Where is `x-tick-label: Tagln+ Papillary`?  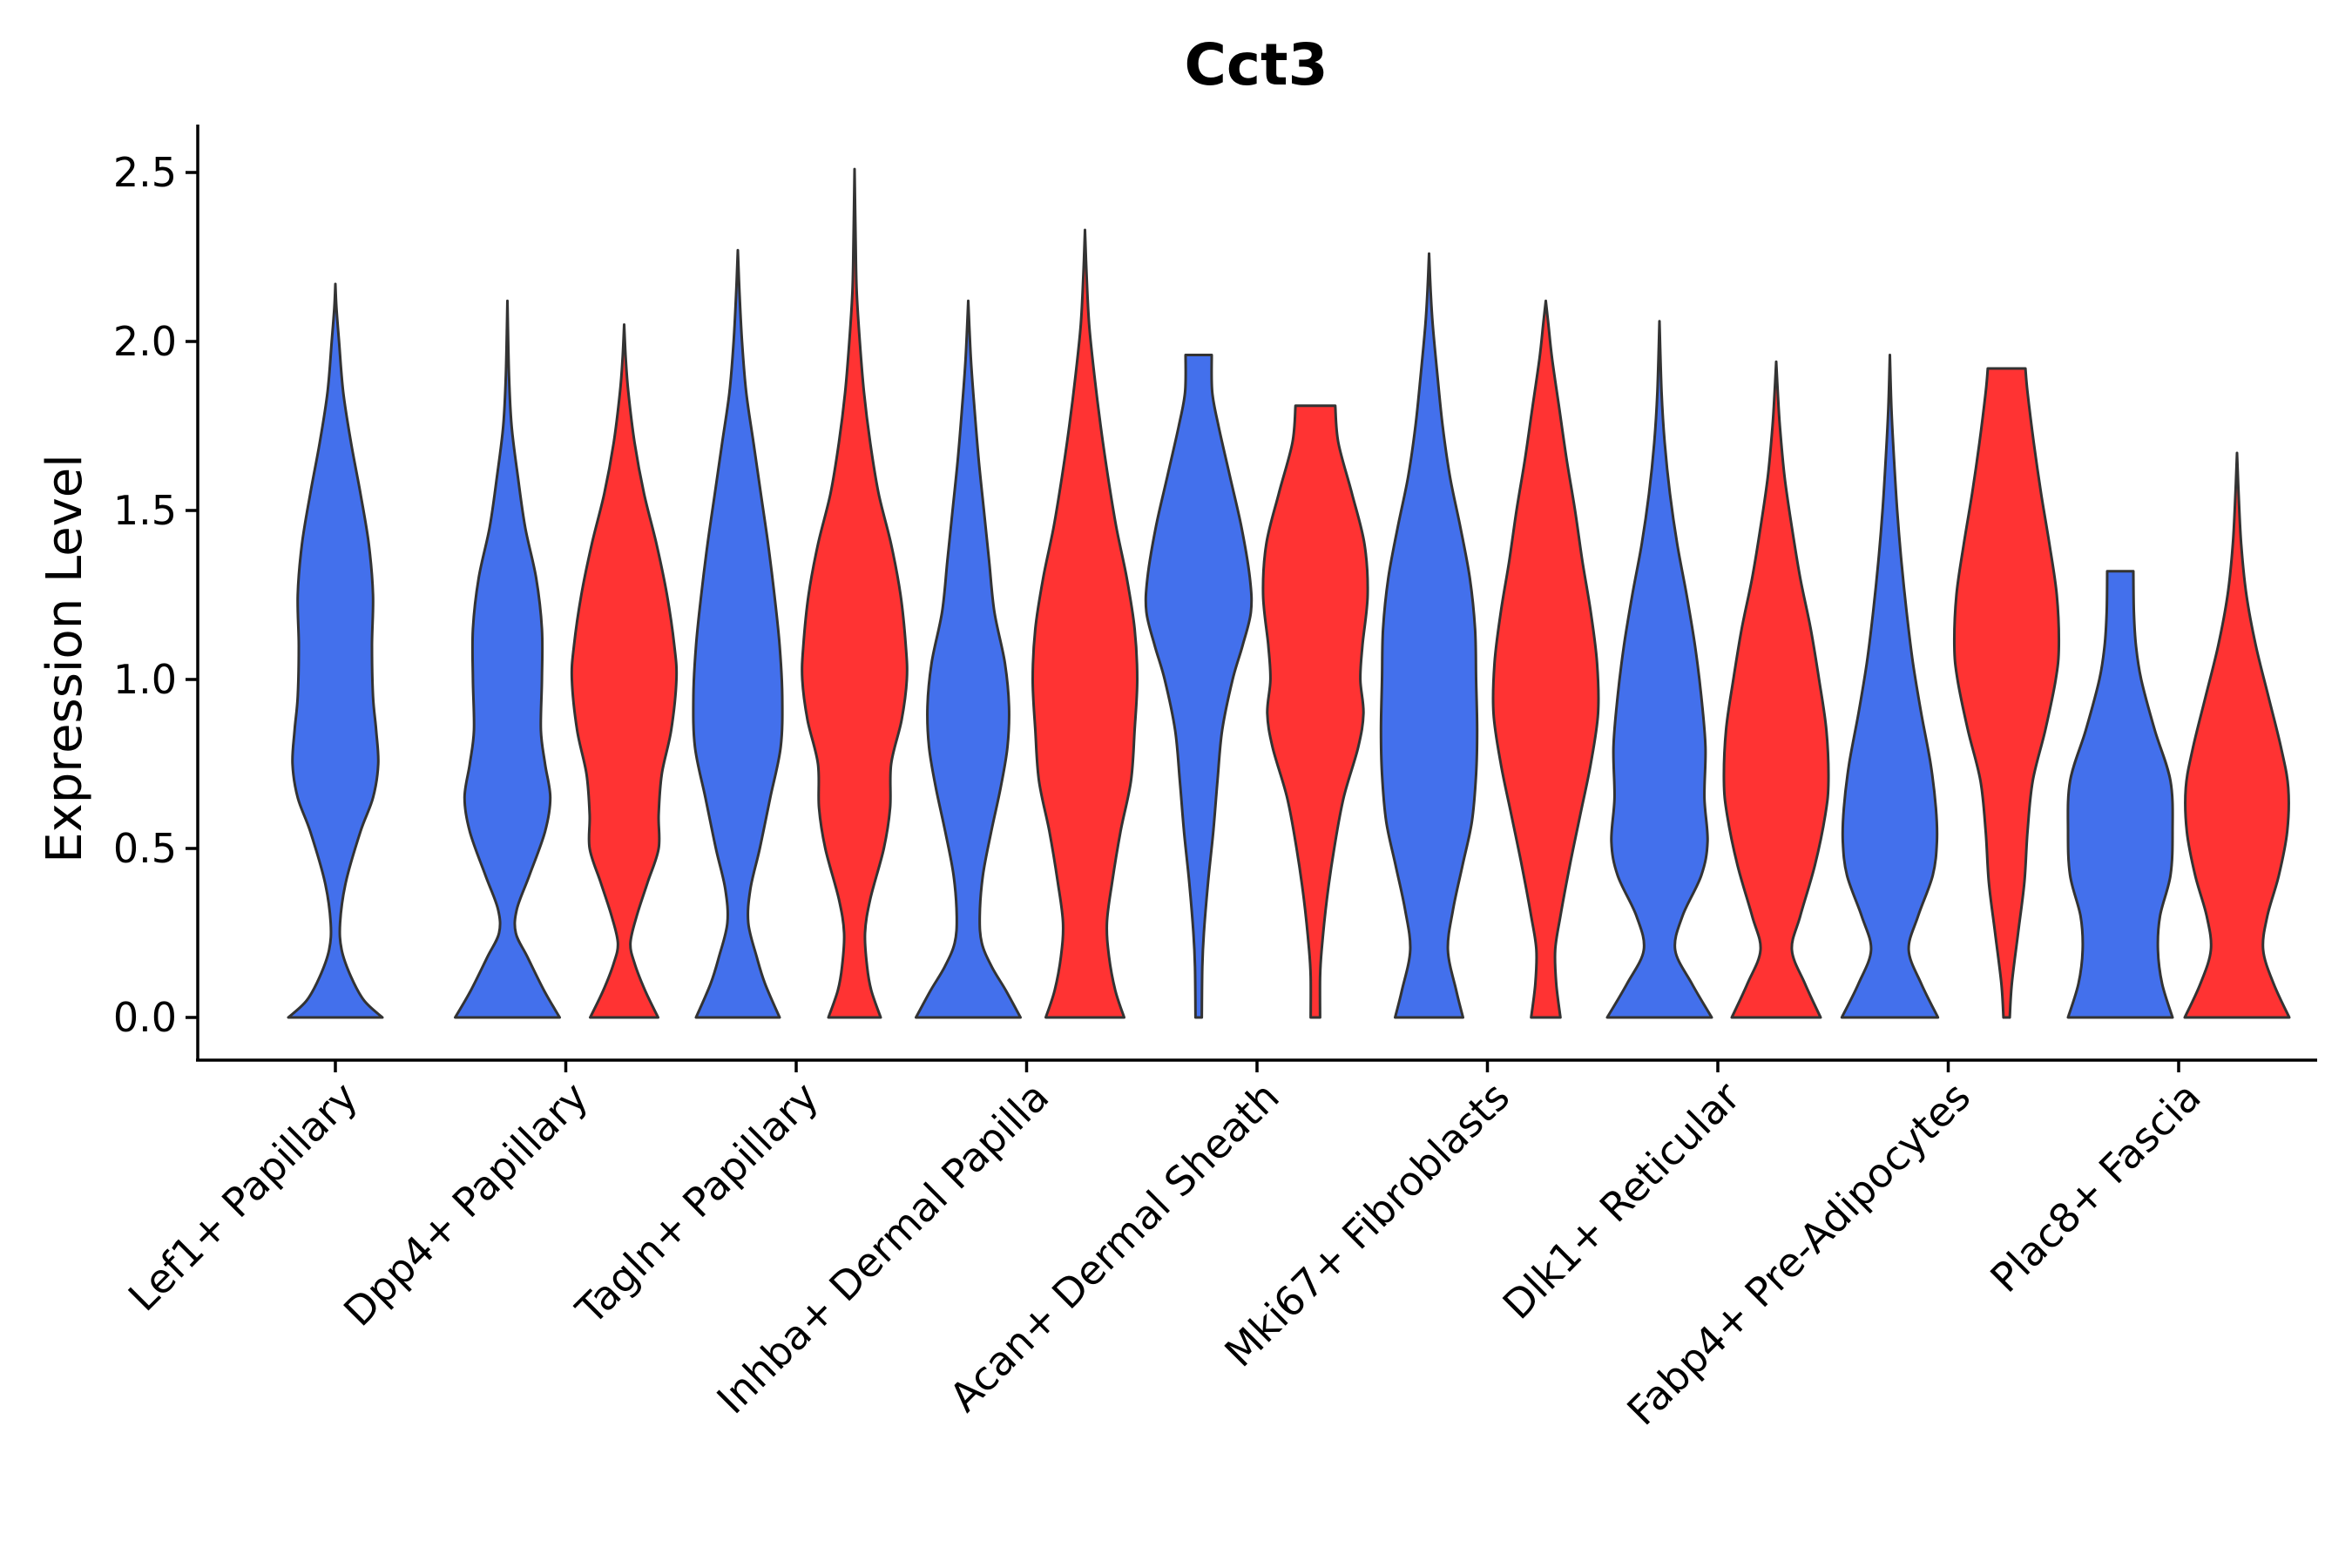
x-tick-label: Tagln+ Papillary is located at coordinates (697, 1204).